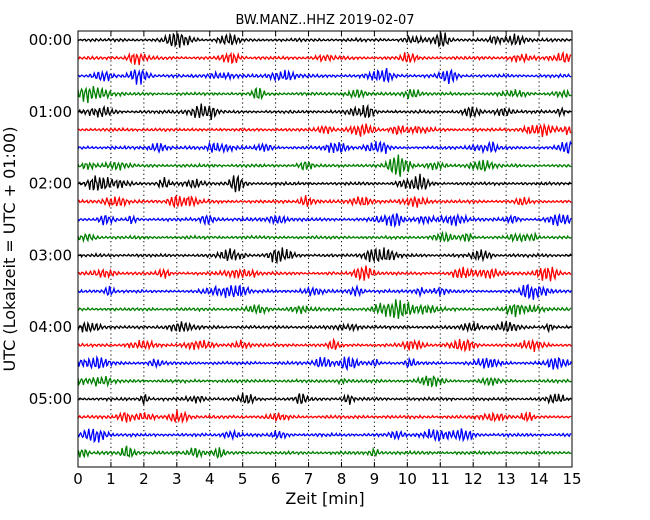  Describe the element at coordinates (210, 479) in the screenshot. I see `x-tick-label: 4` at that location.